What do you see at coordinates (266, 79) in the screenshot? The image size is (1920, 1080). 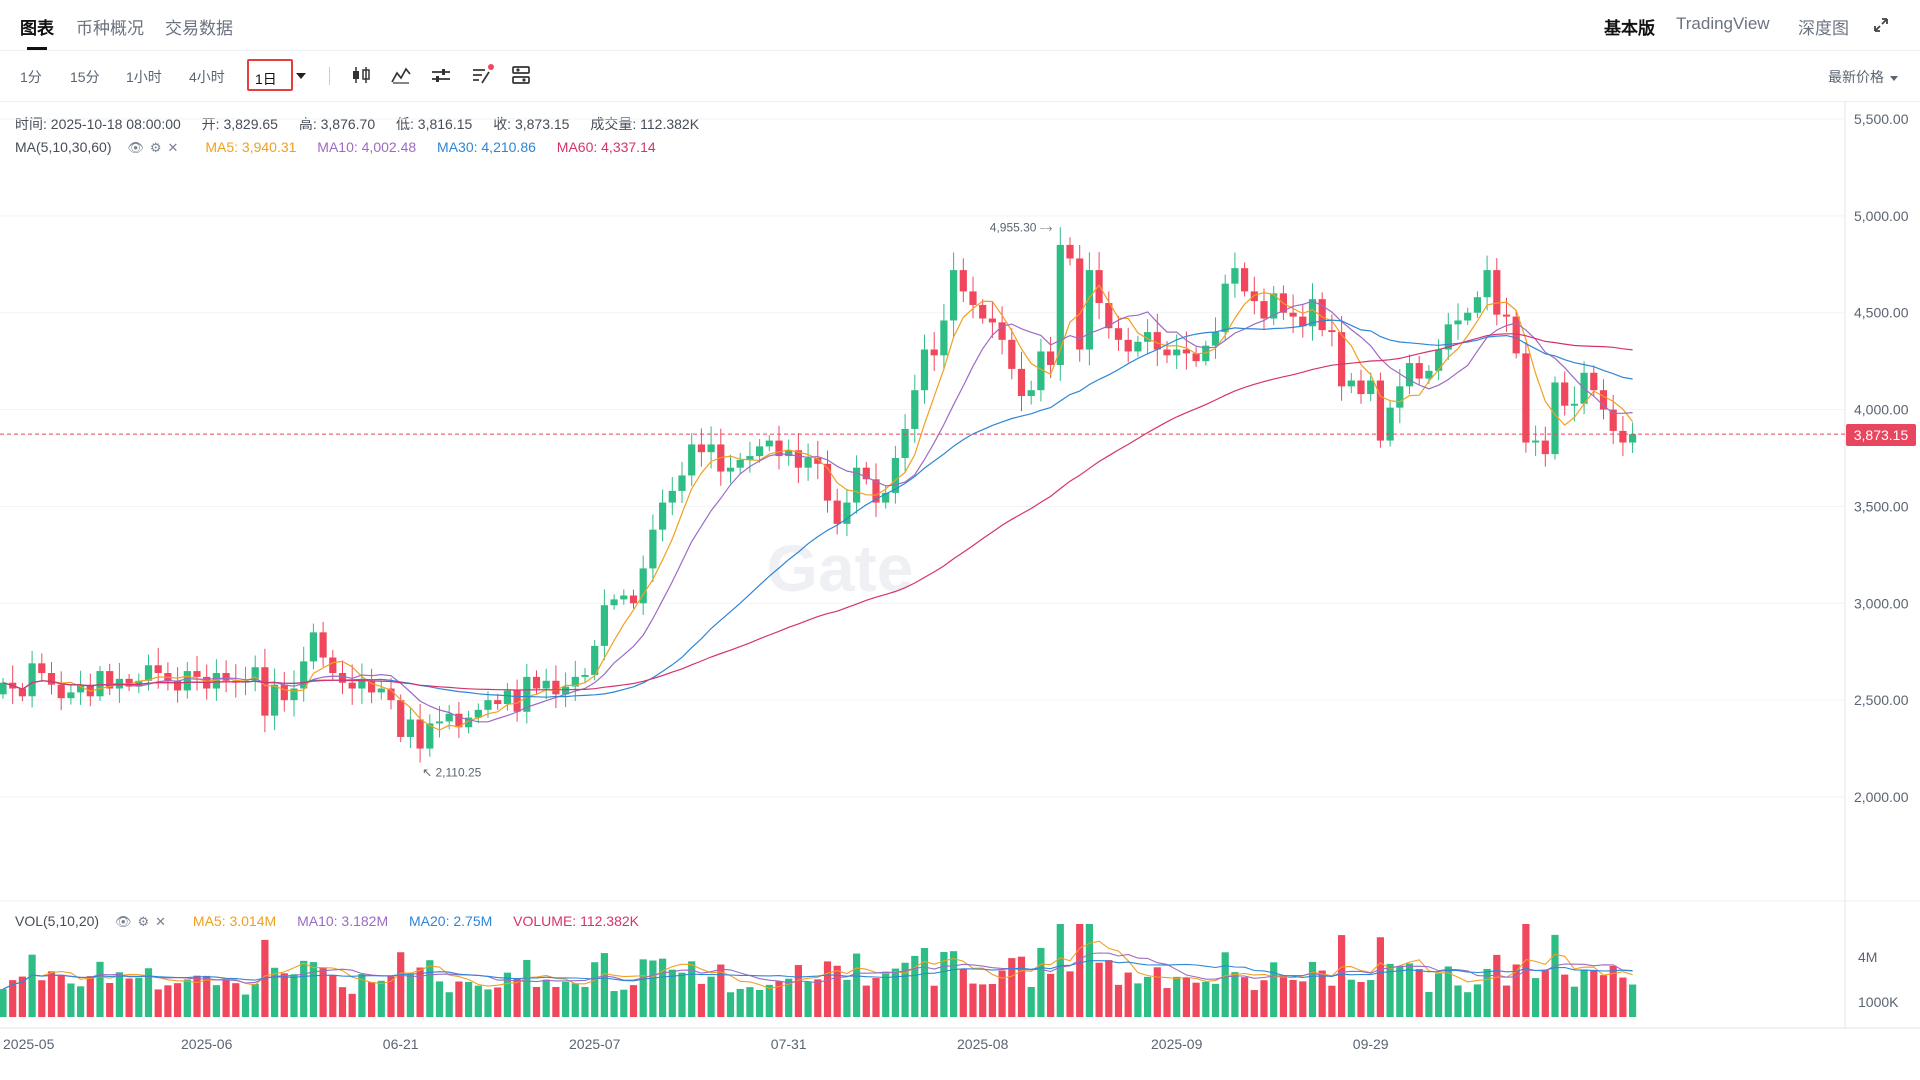 I see `timeframe-1d-label: 1日` at bounding box center [266, 79].